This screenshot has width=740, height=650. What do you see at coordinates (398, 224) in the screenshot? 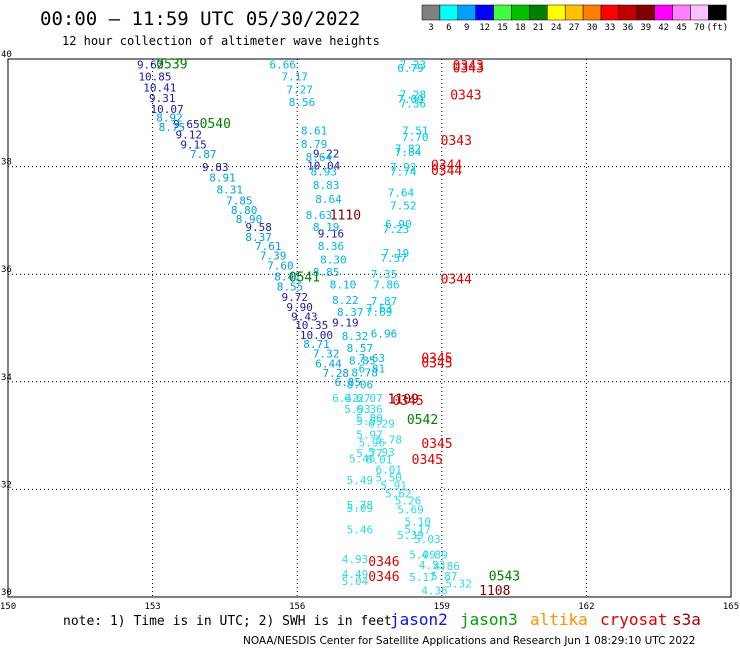
I see `swh-point-label: 6.90` at bounding box center [398, 224].